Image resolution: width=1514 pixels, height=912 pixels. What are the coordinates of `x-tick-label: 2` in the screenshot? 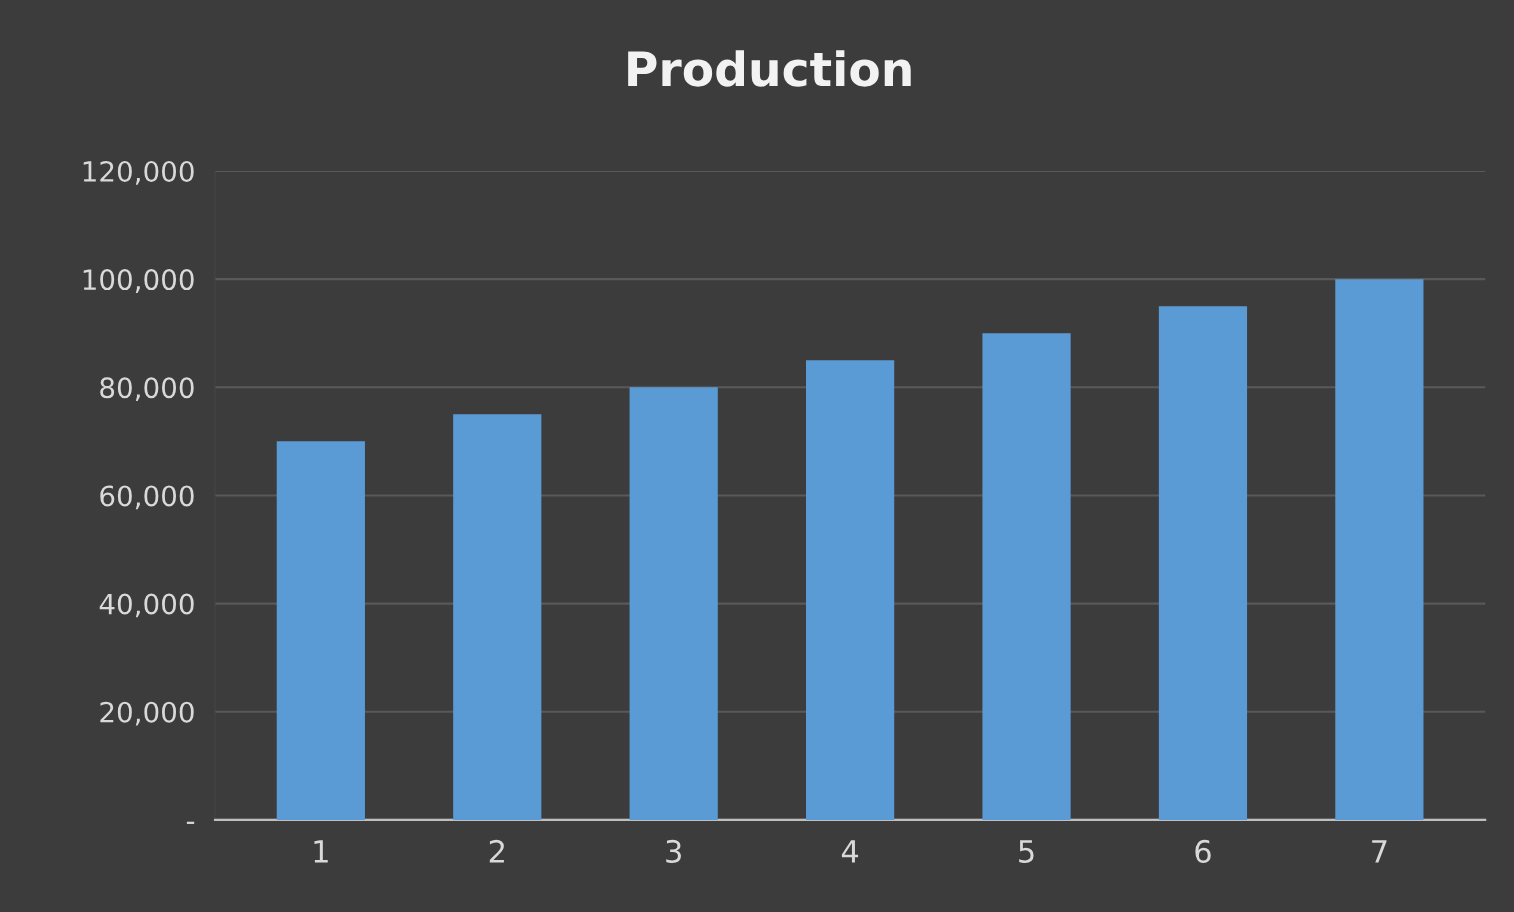 It's located at (496, 851).